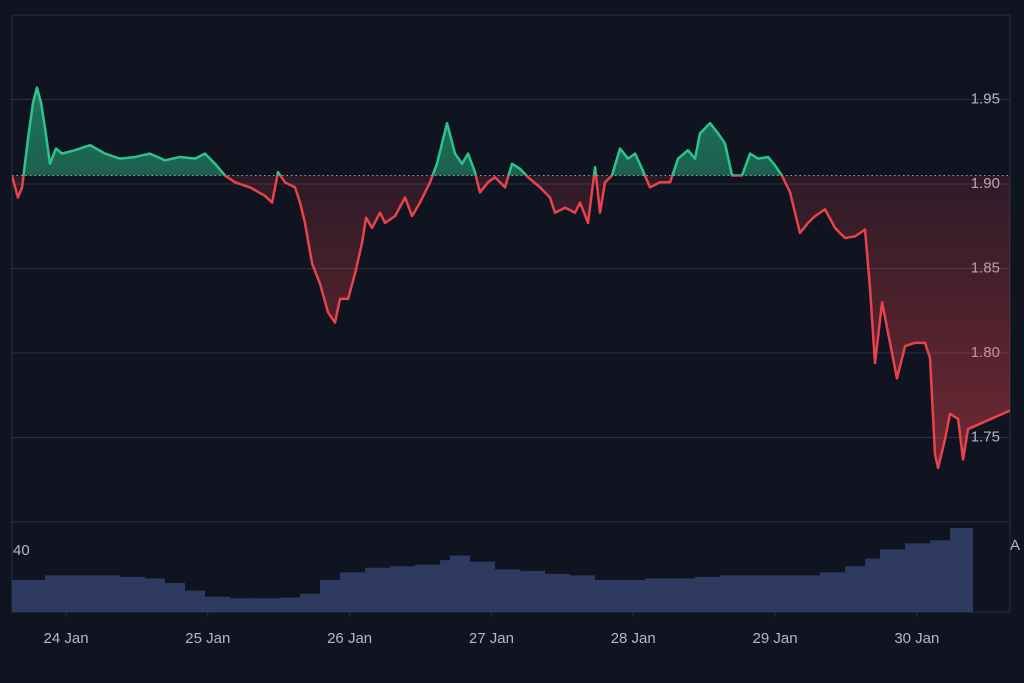 This screenshot has height=683, width=1024. I want to click on area-up, so click(511, 131).